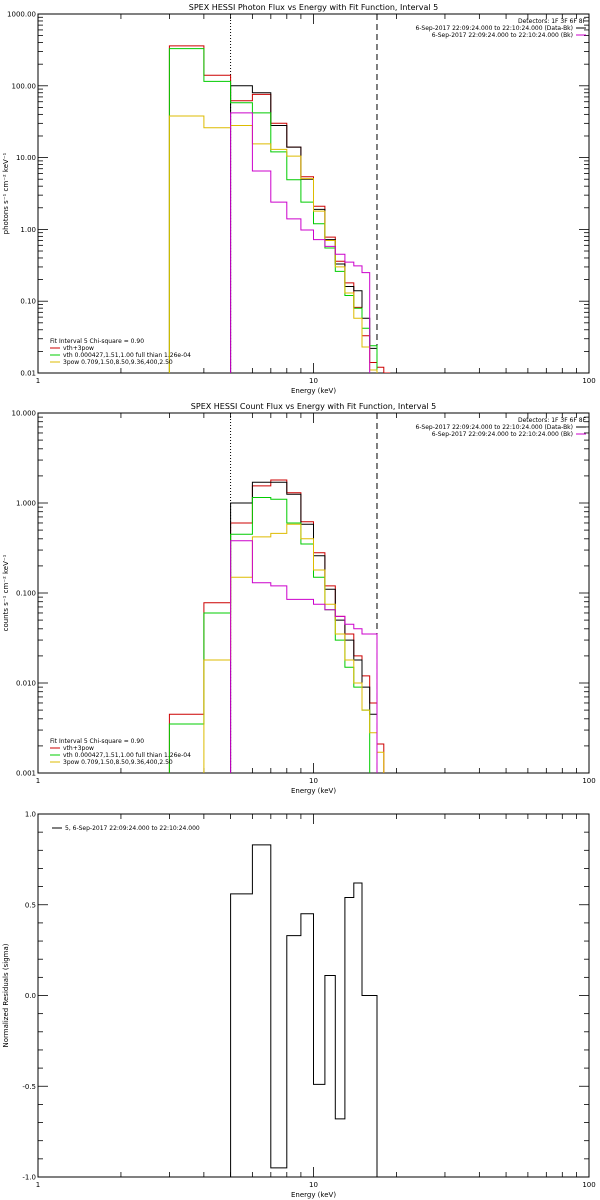 This screenshot has height=1200, width=600. I want to click on y-tick-label: 1.0, so click(30, 815).